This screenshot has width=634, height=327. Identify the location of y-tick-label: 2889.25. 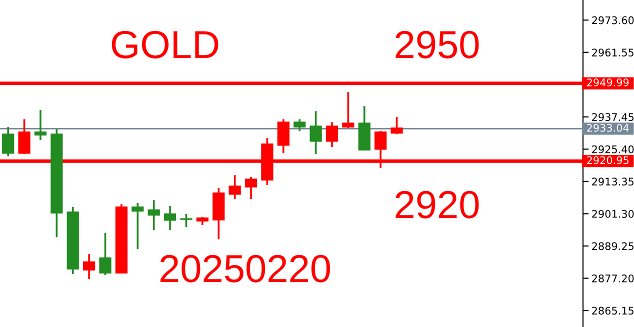
(613, 246).